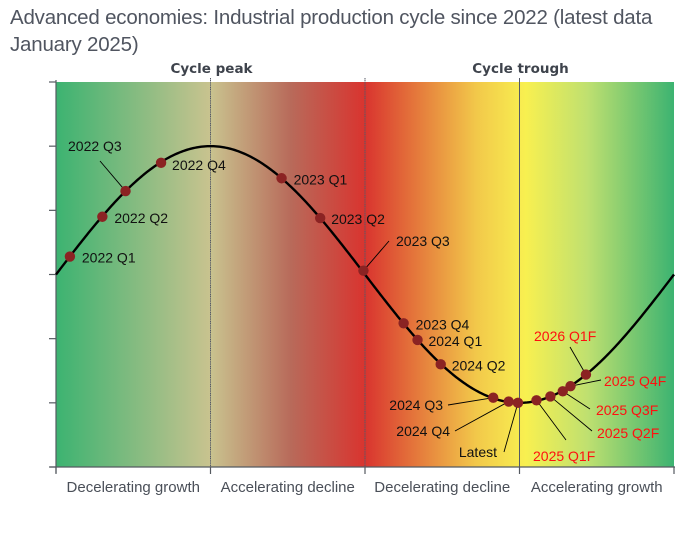 This screenshot has width=678, height=541. Describe the element at coordinates (423, 431) in the screenshot. I see `data-label: 2024 Q4` at that location.